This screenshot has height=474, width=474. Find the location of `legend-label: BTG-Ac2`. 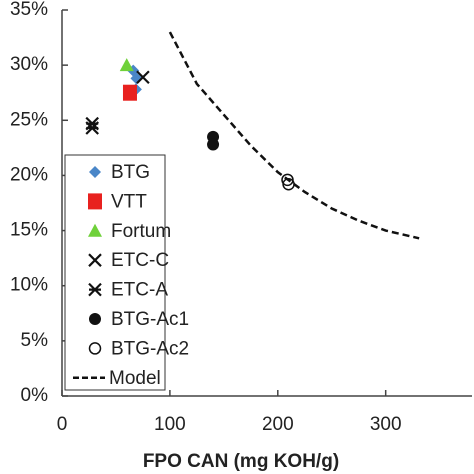

legend-label: BTG-Ac2 is located at coordinates (150, 348).